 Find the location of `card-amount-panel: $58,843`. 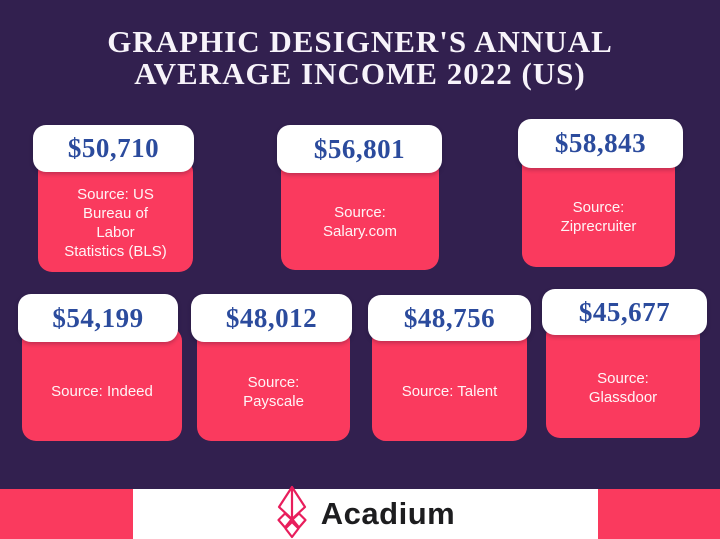

card-amount-panel: $58,843 is located at coordinates (600, 143).